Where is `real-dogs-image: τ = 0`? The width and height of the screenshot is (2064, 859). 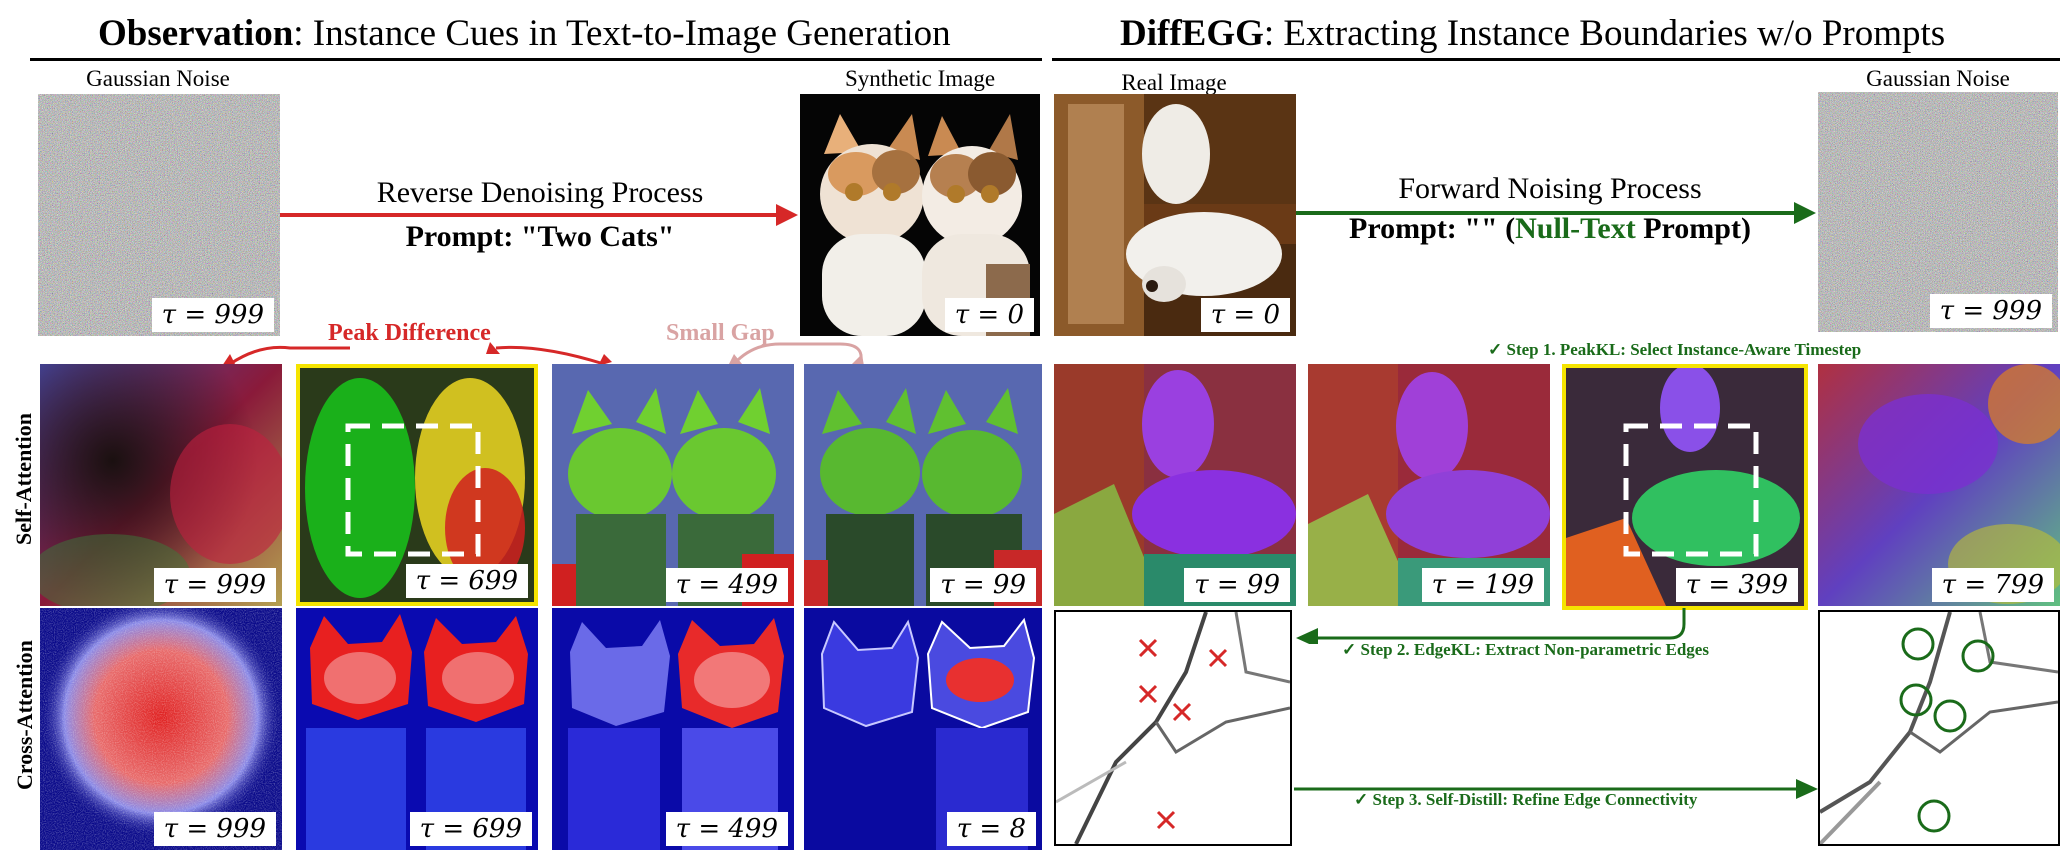
real-dogs-image: τ = 0 is located at coordinates (1175, 215).